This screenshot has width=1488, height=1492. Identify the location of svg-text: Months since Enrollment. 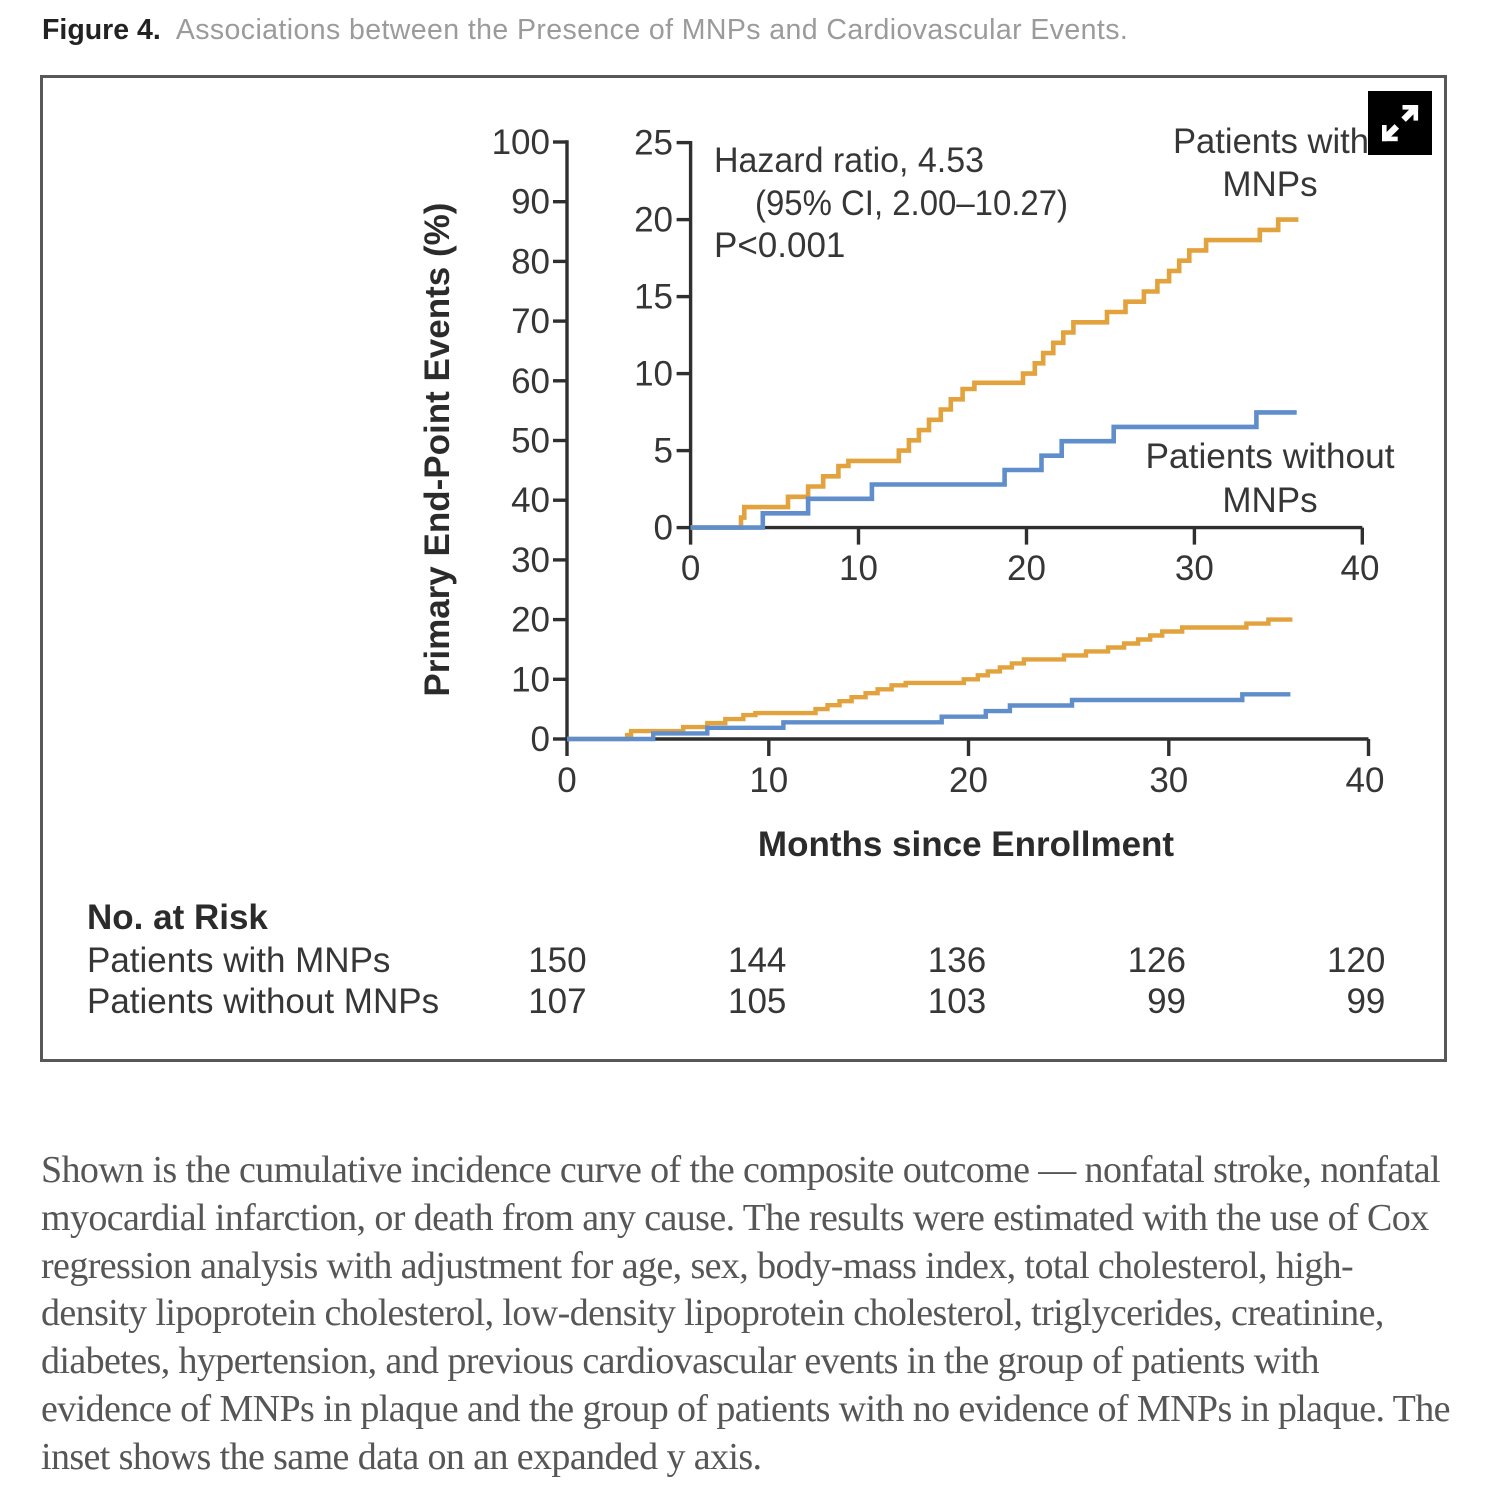
(966, 844).